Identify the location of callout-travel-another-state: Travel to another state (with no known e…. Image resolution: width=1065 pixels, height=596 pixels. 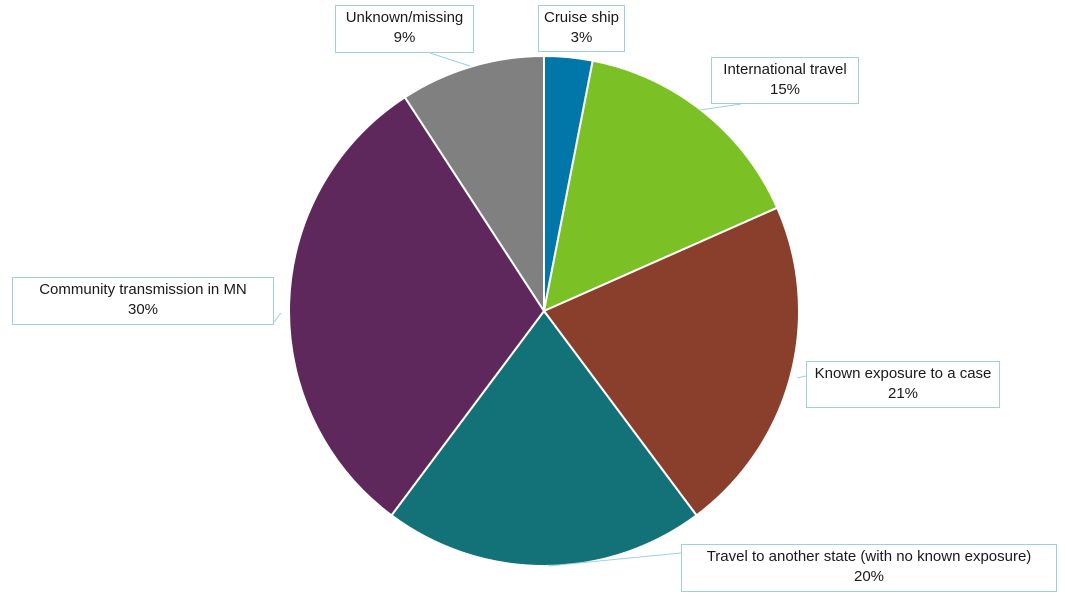
(869, 568).